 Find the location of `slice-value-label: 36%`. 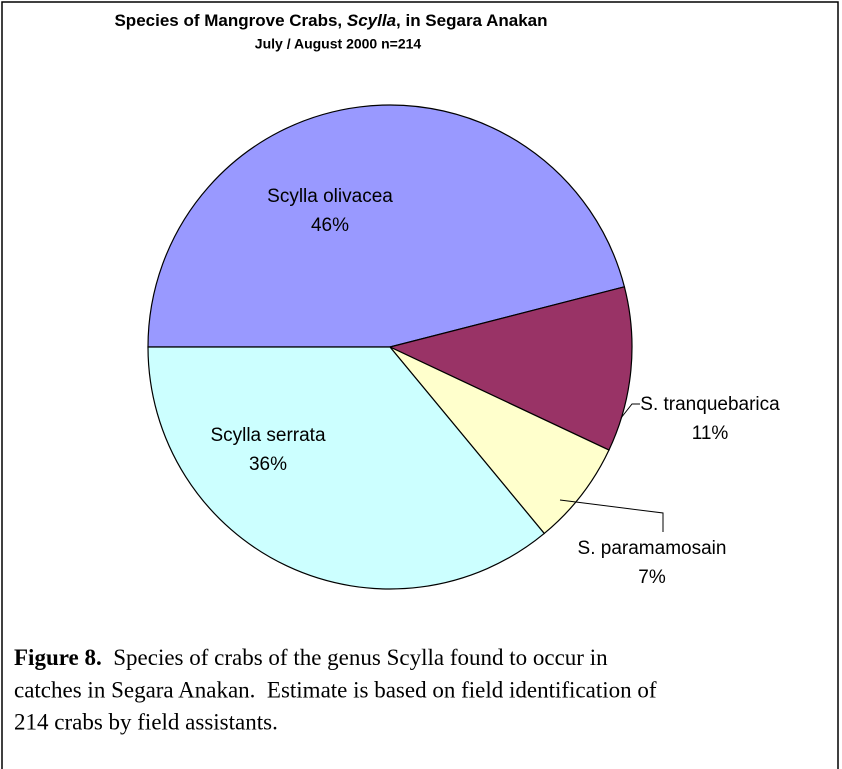

slice-value-label: 36% is located at coordinates (268, 464).